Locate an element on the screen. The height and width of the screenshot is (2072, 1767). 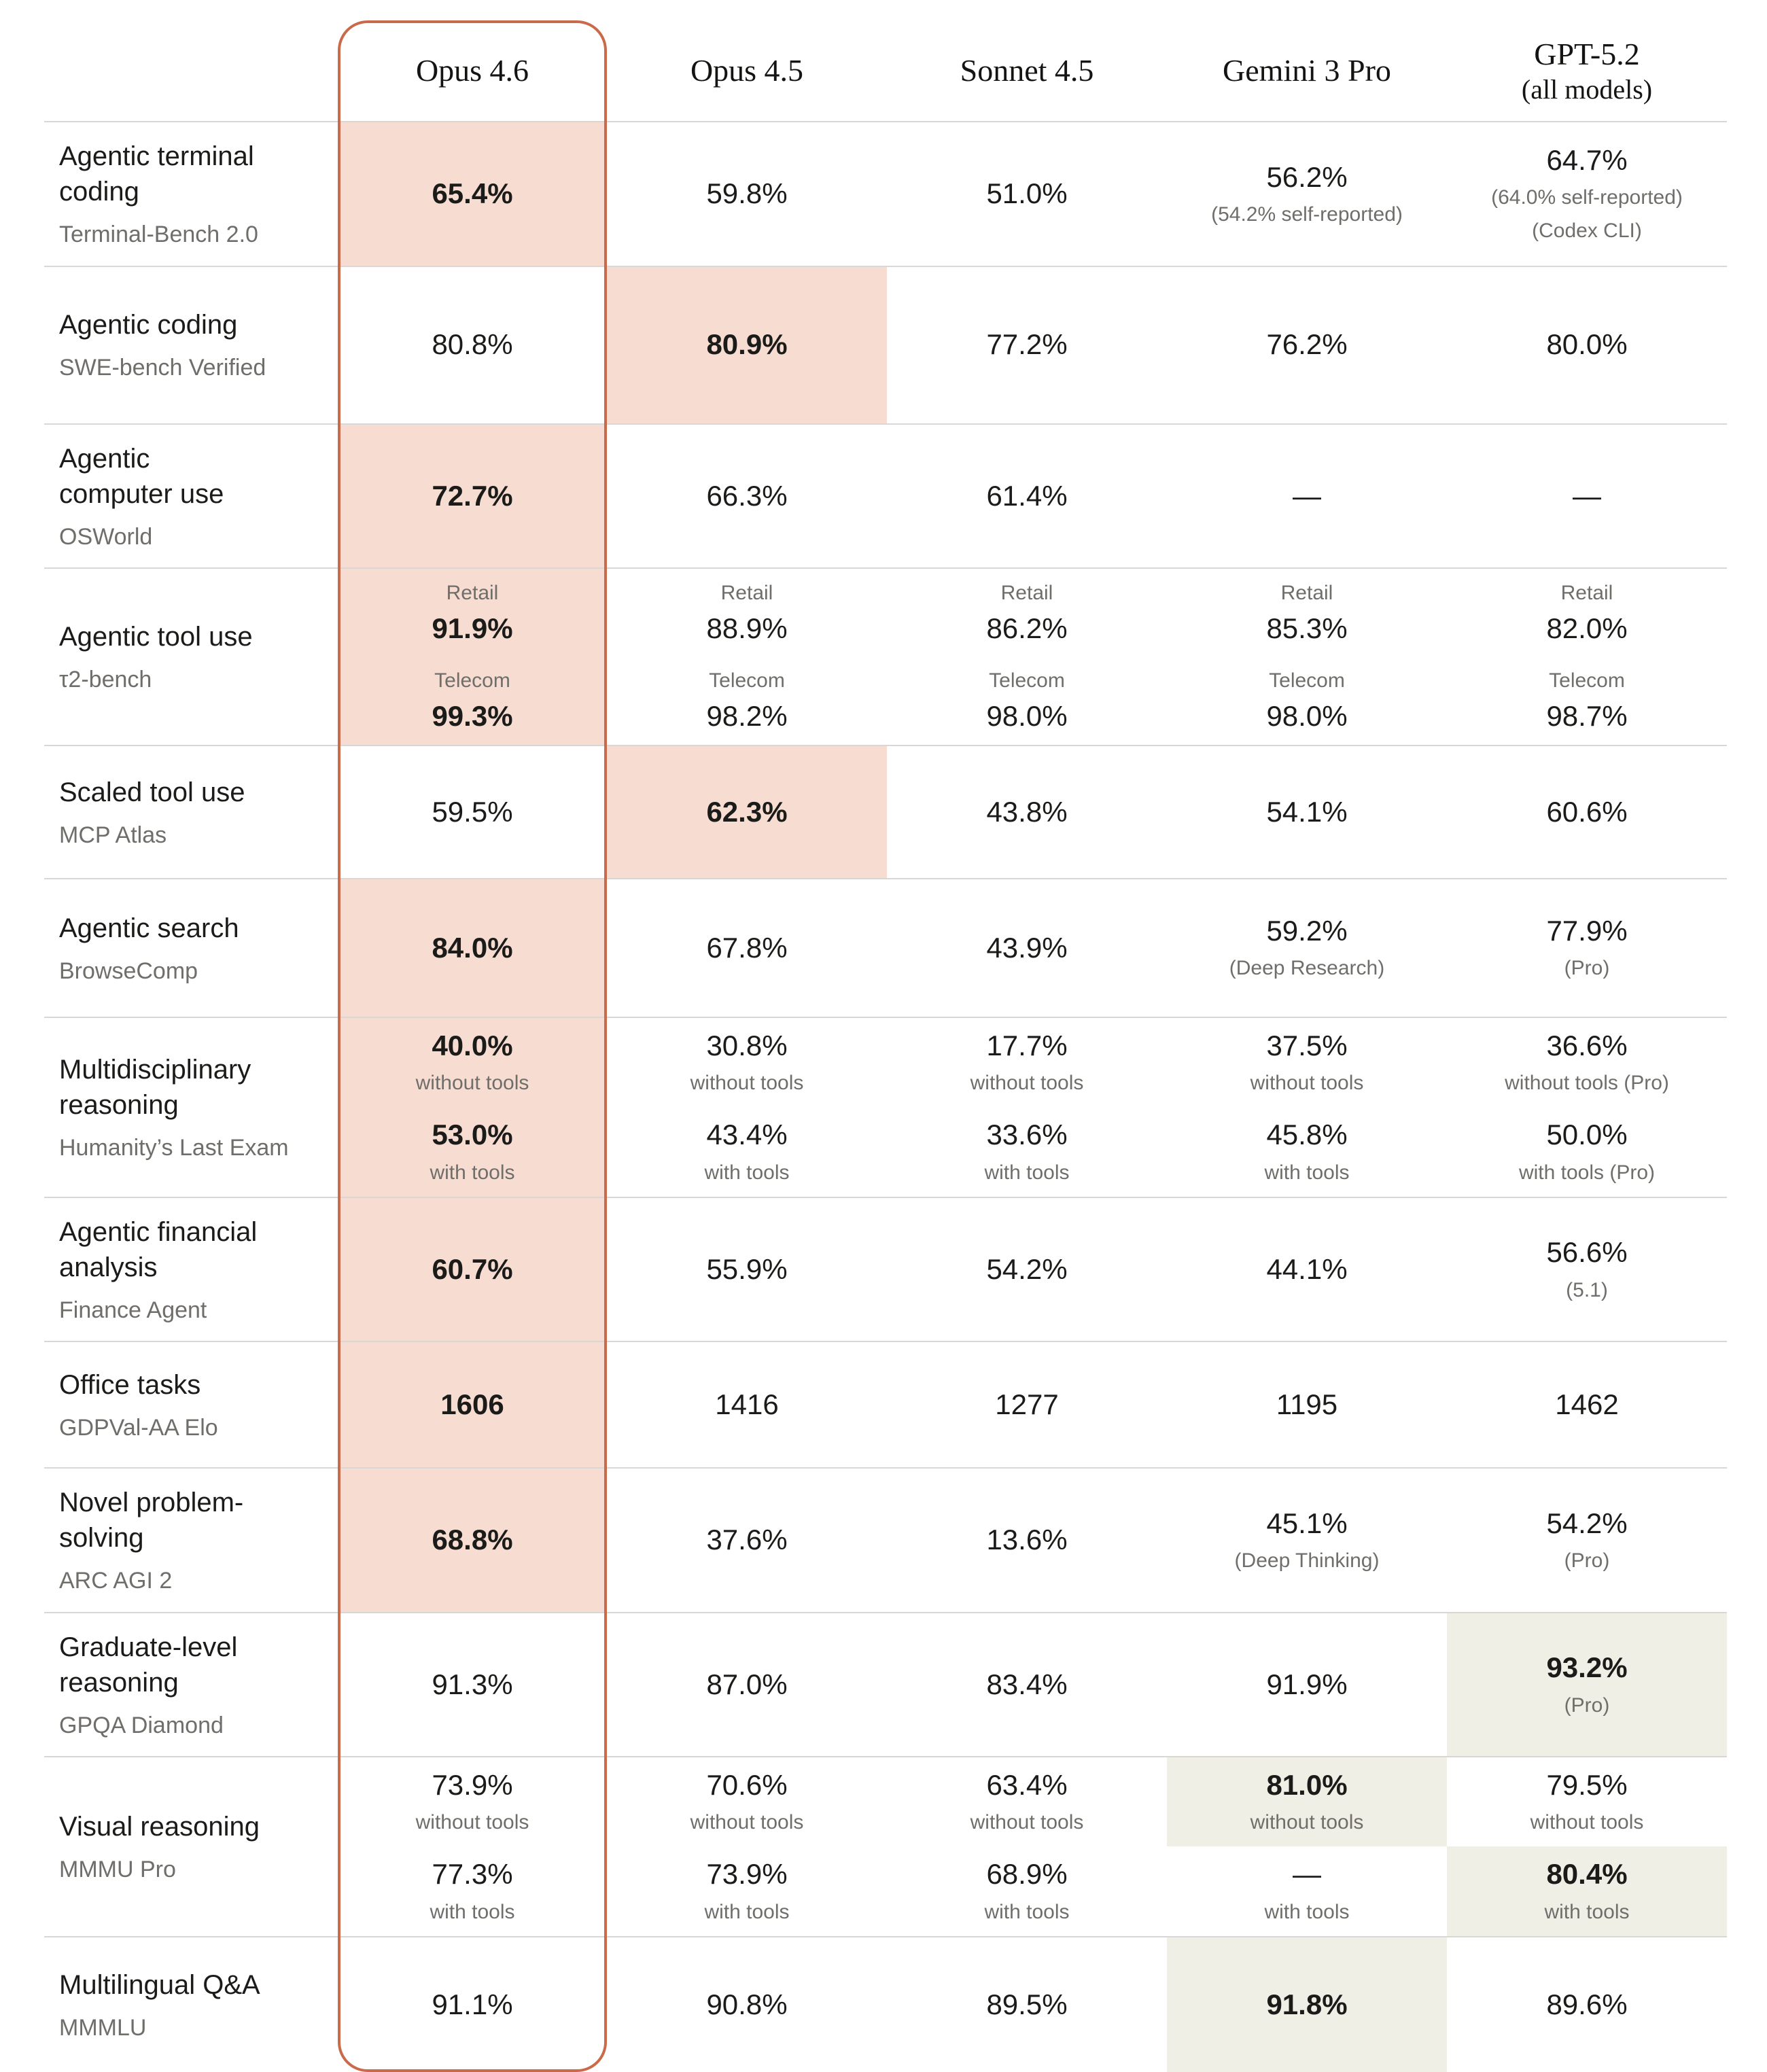
metric-entry: 54.2% is located at coordinates (1027, 1269).